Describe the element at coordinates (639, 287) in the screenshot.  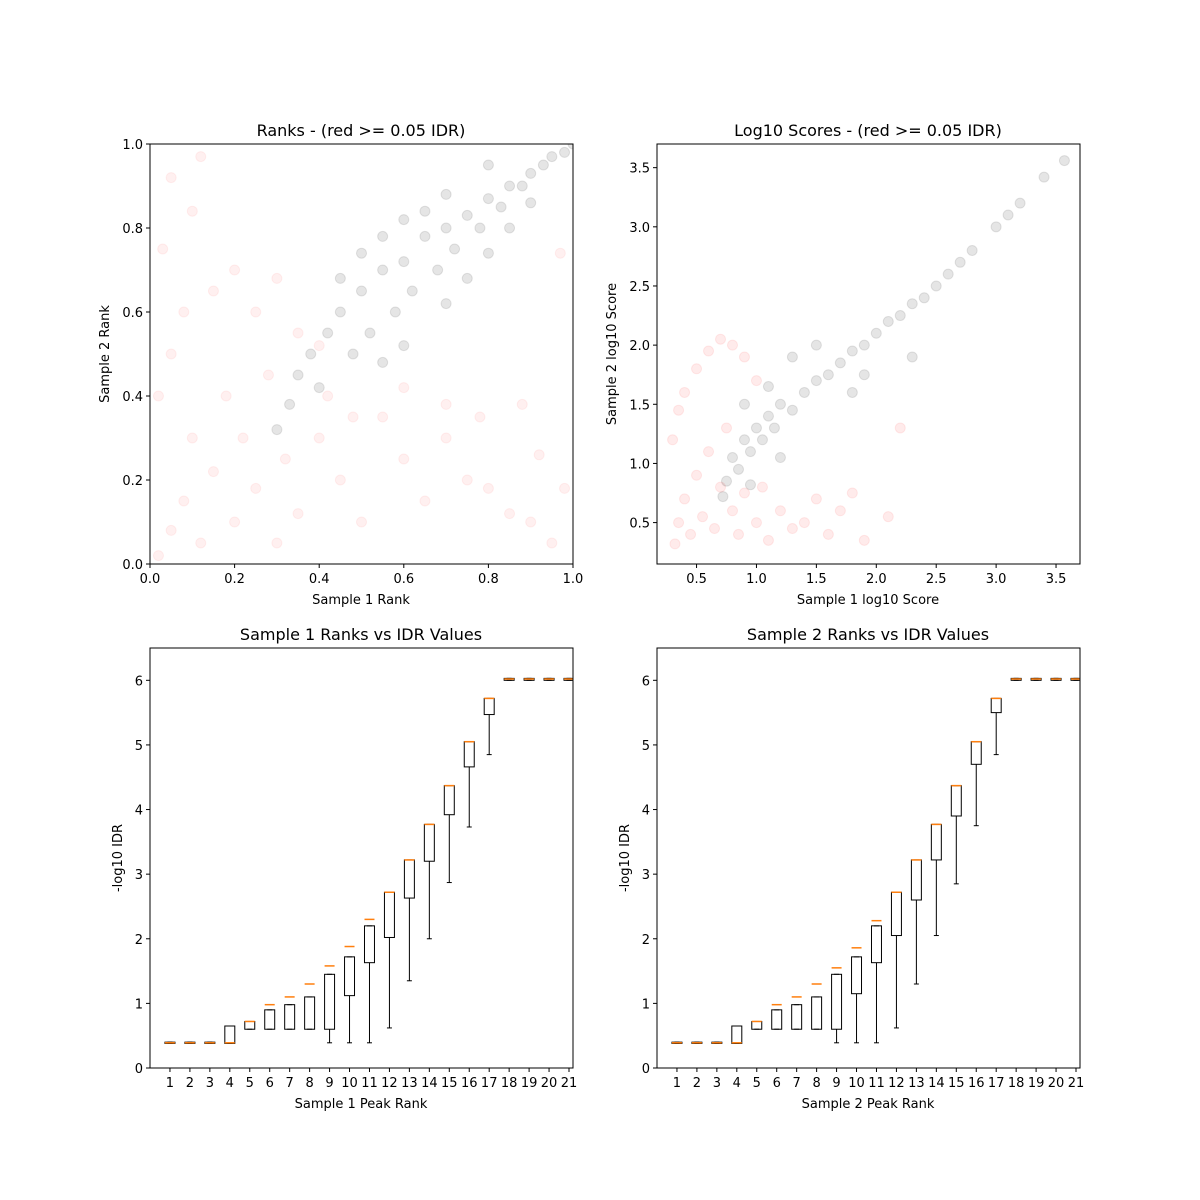
I see `scores-y-tick-label: 2.5` at that location.